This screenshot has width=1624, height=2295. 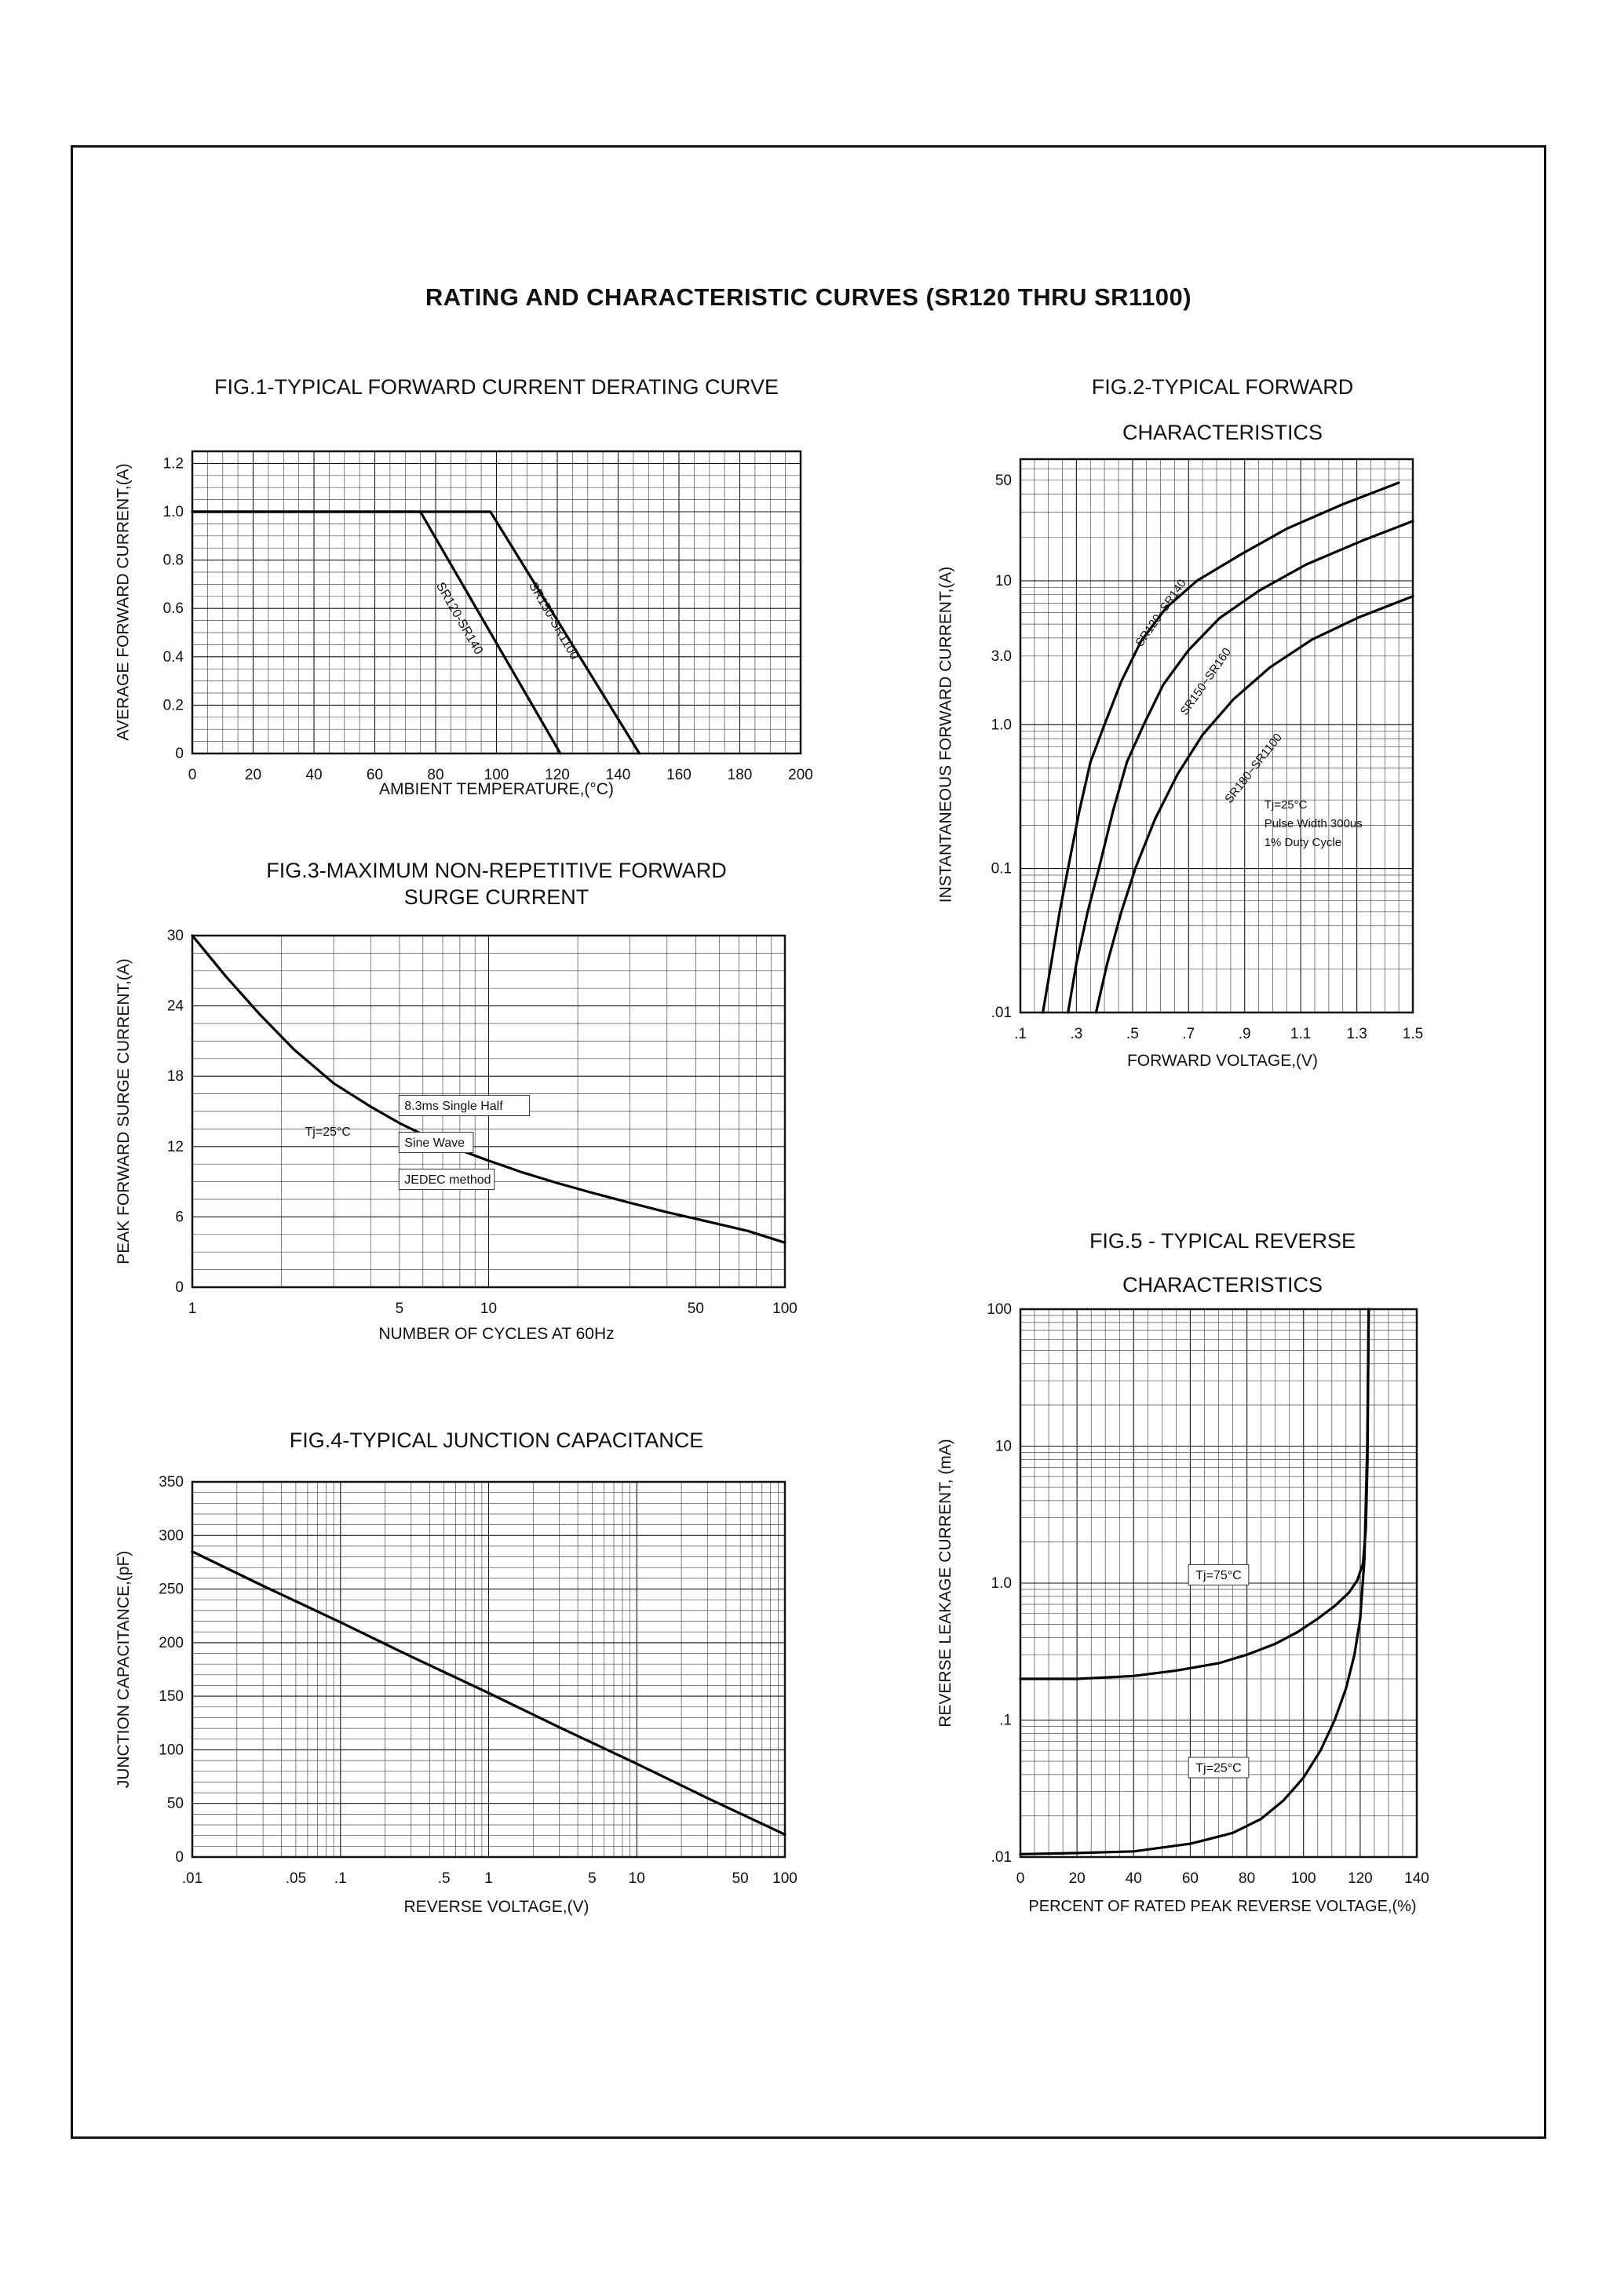 I want to click on svg-text: 6, so click(x=180, y=1217).